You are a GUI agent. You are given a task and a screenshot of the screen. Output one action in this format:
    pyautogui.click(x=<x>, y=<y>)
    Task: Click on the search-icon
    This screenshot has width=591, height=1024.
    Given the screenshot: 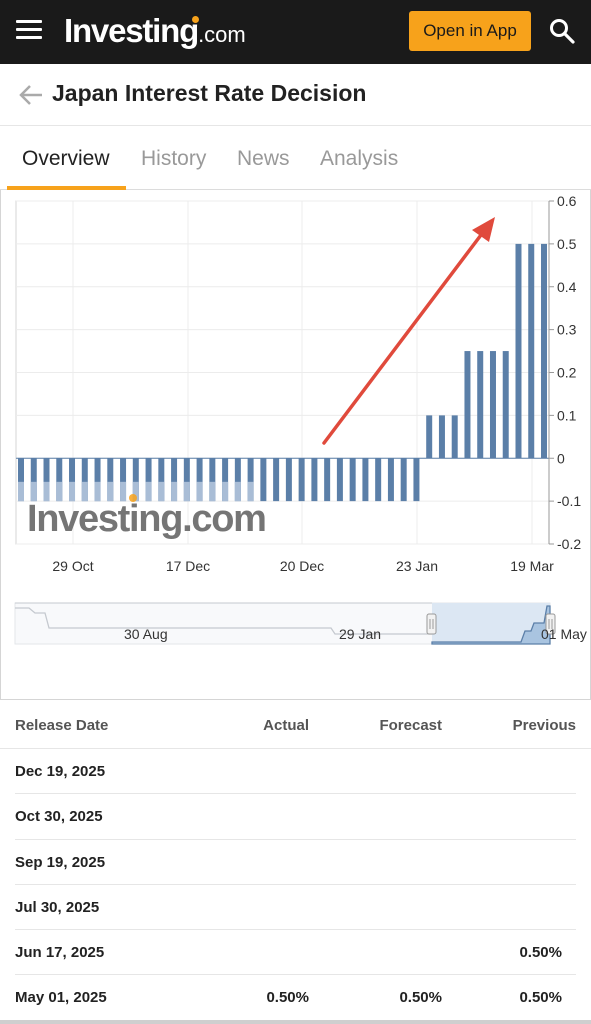 What is the action you would take?
    pyautogui.click(x=562, y=31)
    